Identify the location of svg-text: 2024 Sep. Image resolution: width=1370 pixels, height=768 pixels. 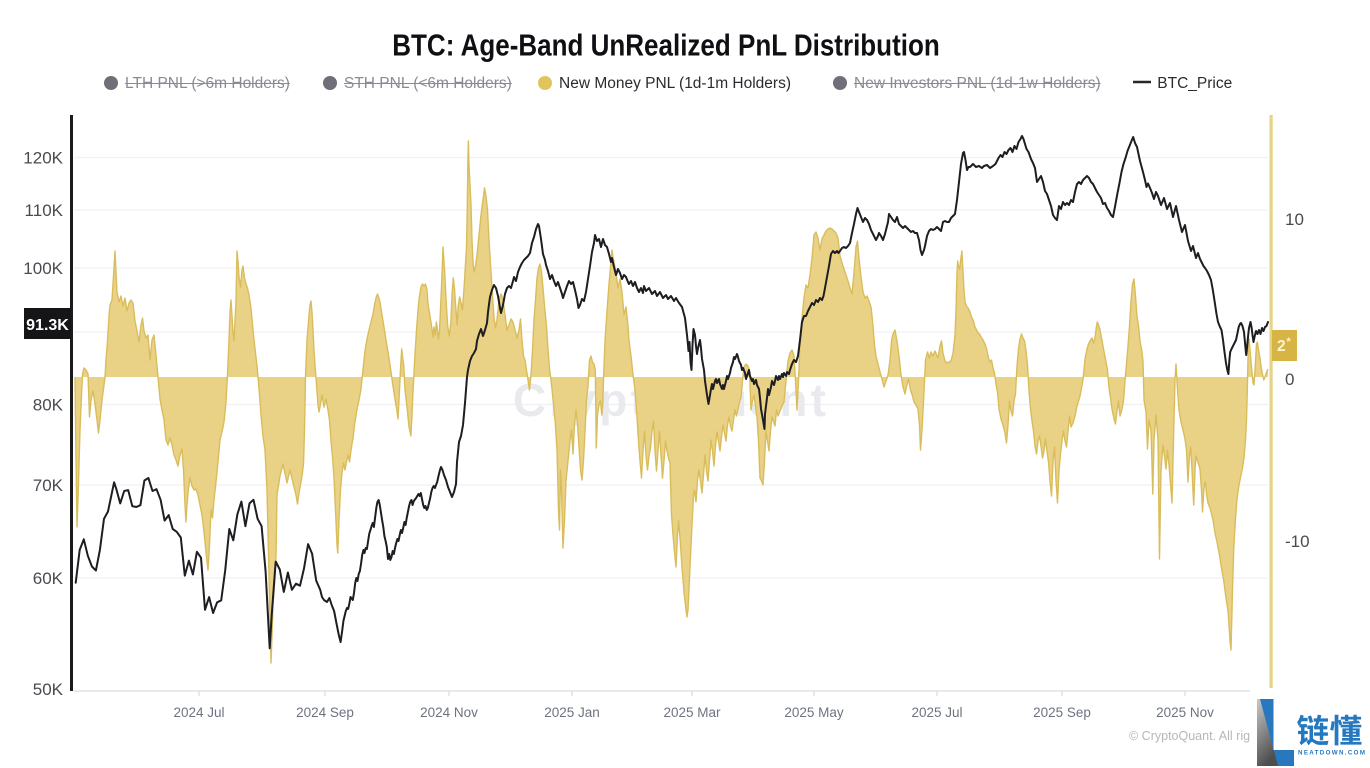
(325, 712).